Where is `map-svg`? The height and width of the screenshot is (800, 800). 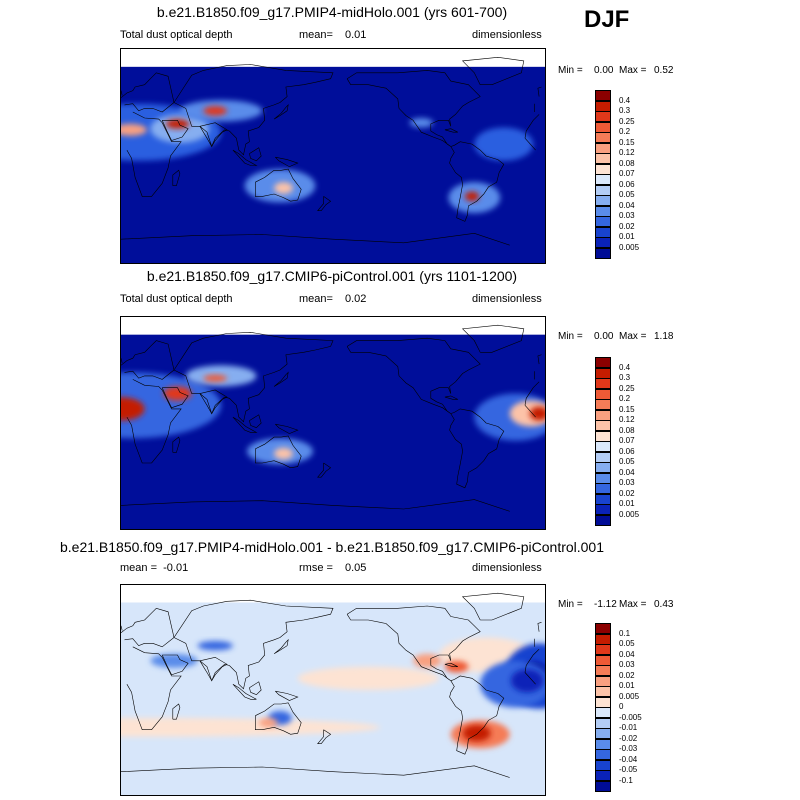
map-svg is located at coordinates (333, 690).